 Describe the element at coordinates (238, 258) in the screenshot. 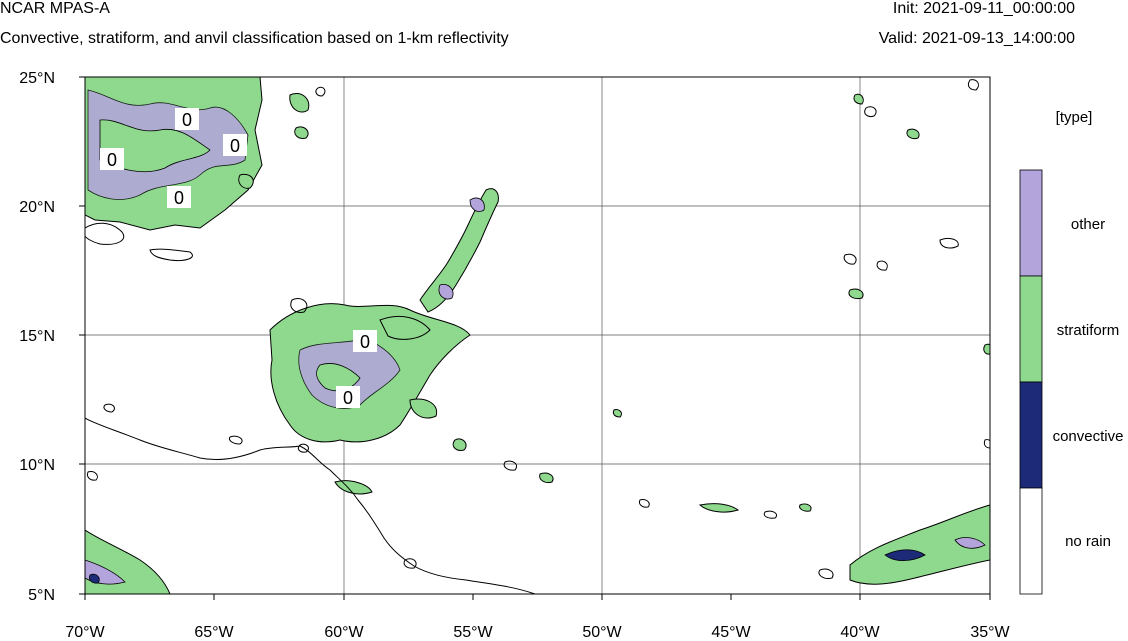

I see `contour-labels: 0 0 0 0 0 0` at that location.